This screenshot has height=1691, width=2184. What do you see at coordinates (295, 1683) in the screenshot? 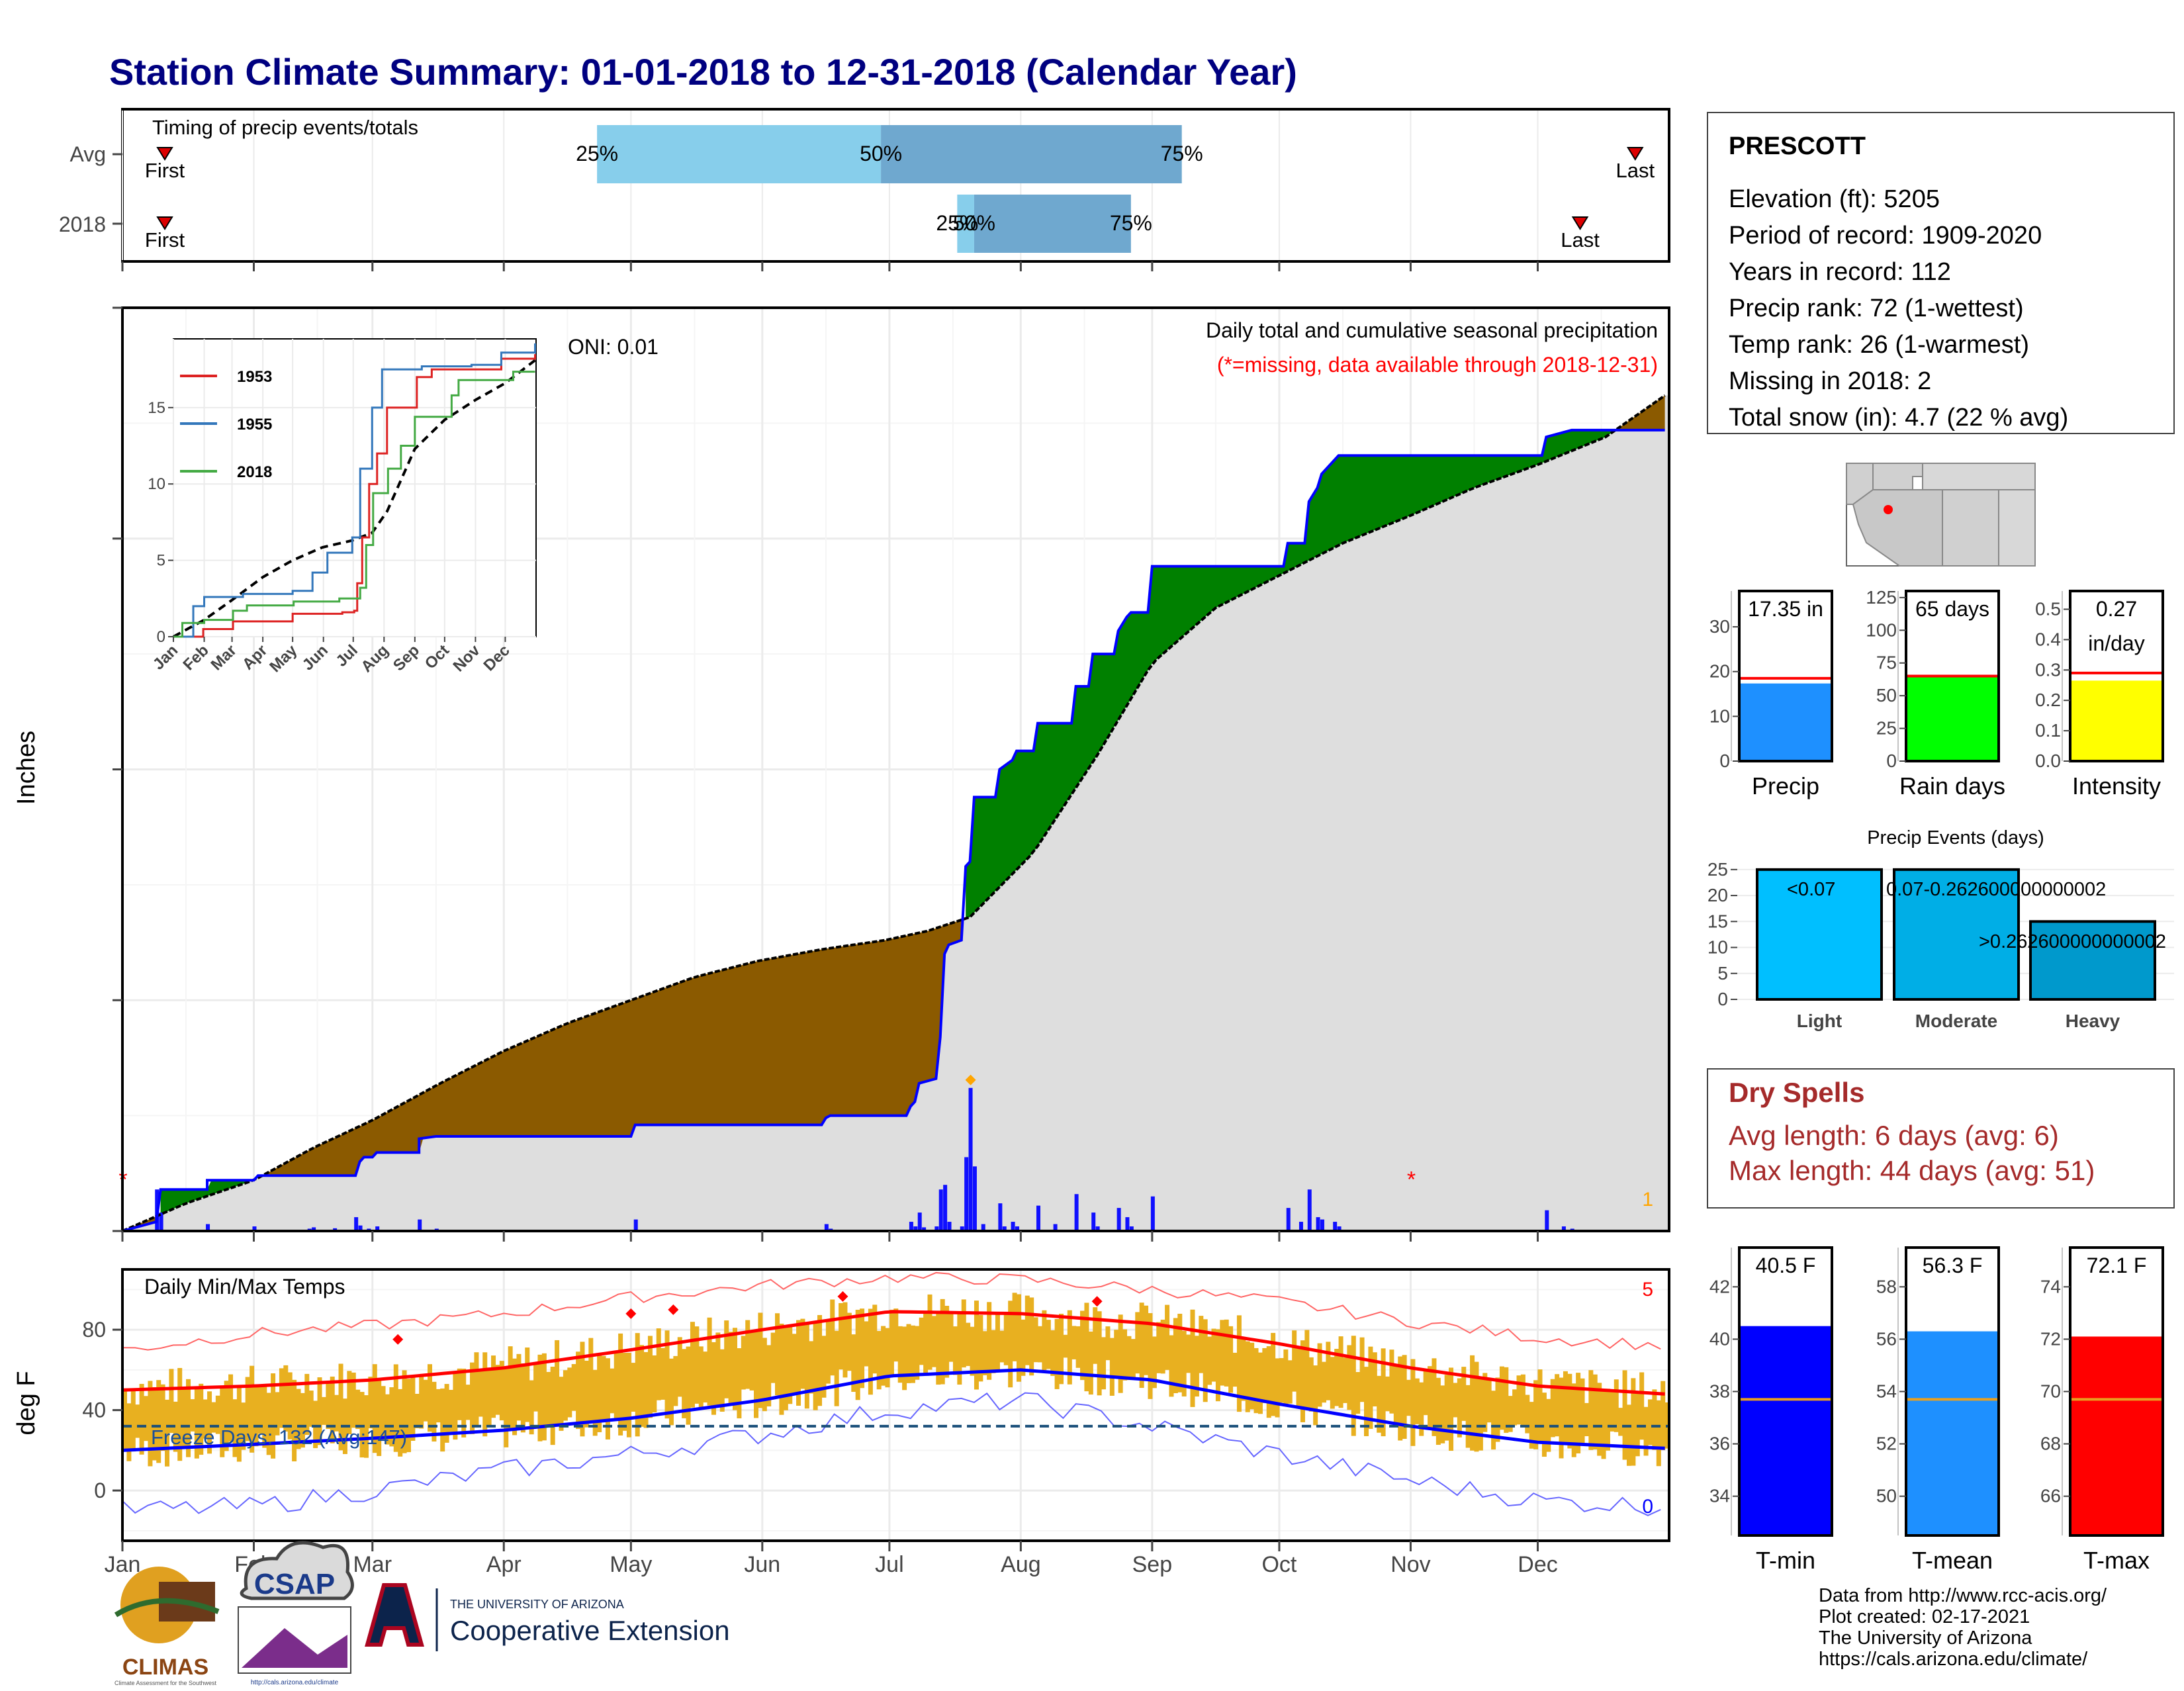
I see `csap-logo-url: http://cals.arizona.edu/climate` at bounding box center [295, 1683].